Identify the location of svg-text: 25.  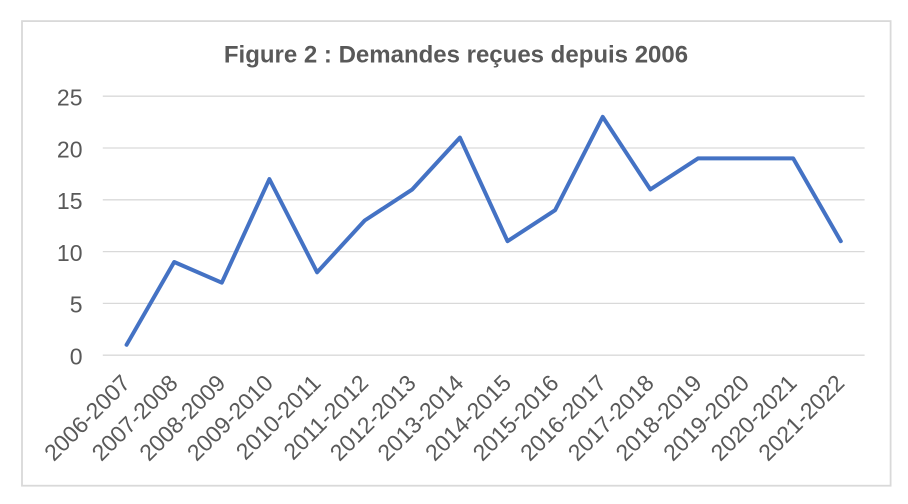
(70, 98).